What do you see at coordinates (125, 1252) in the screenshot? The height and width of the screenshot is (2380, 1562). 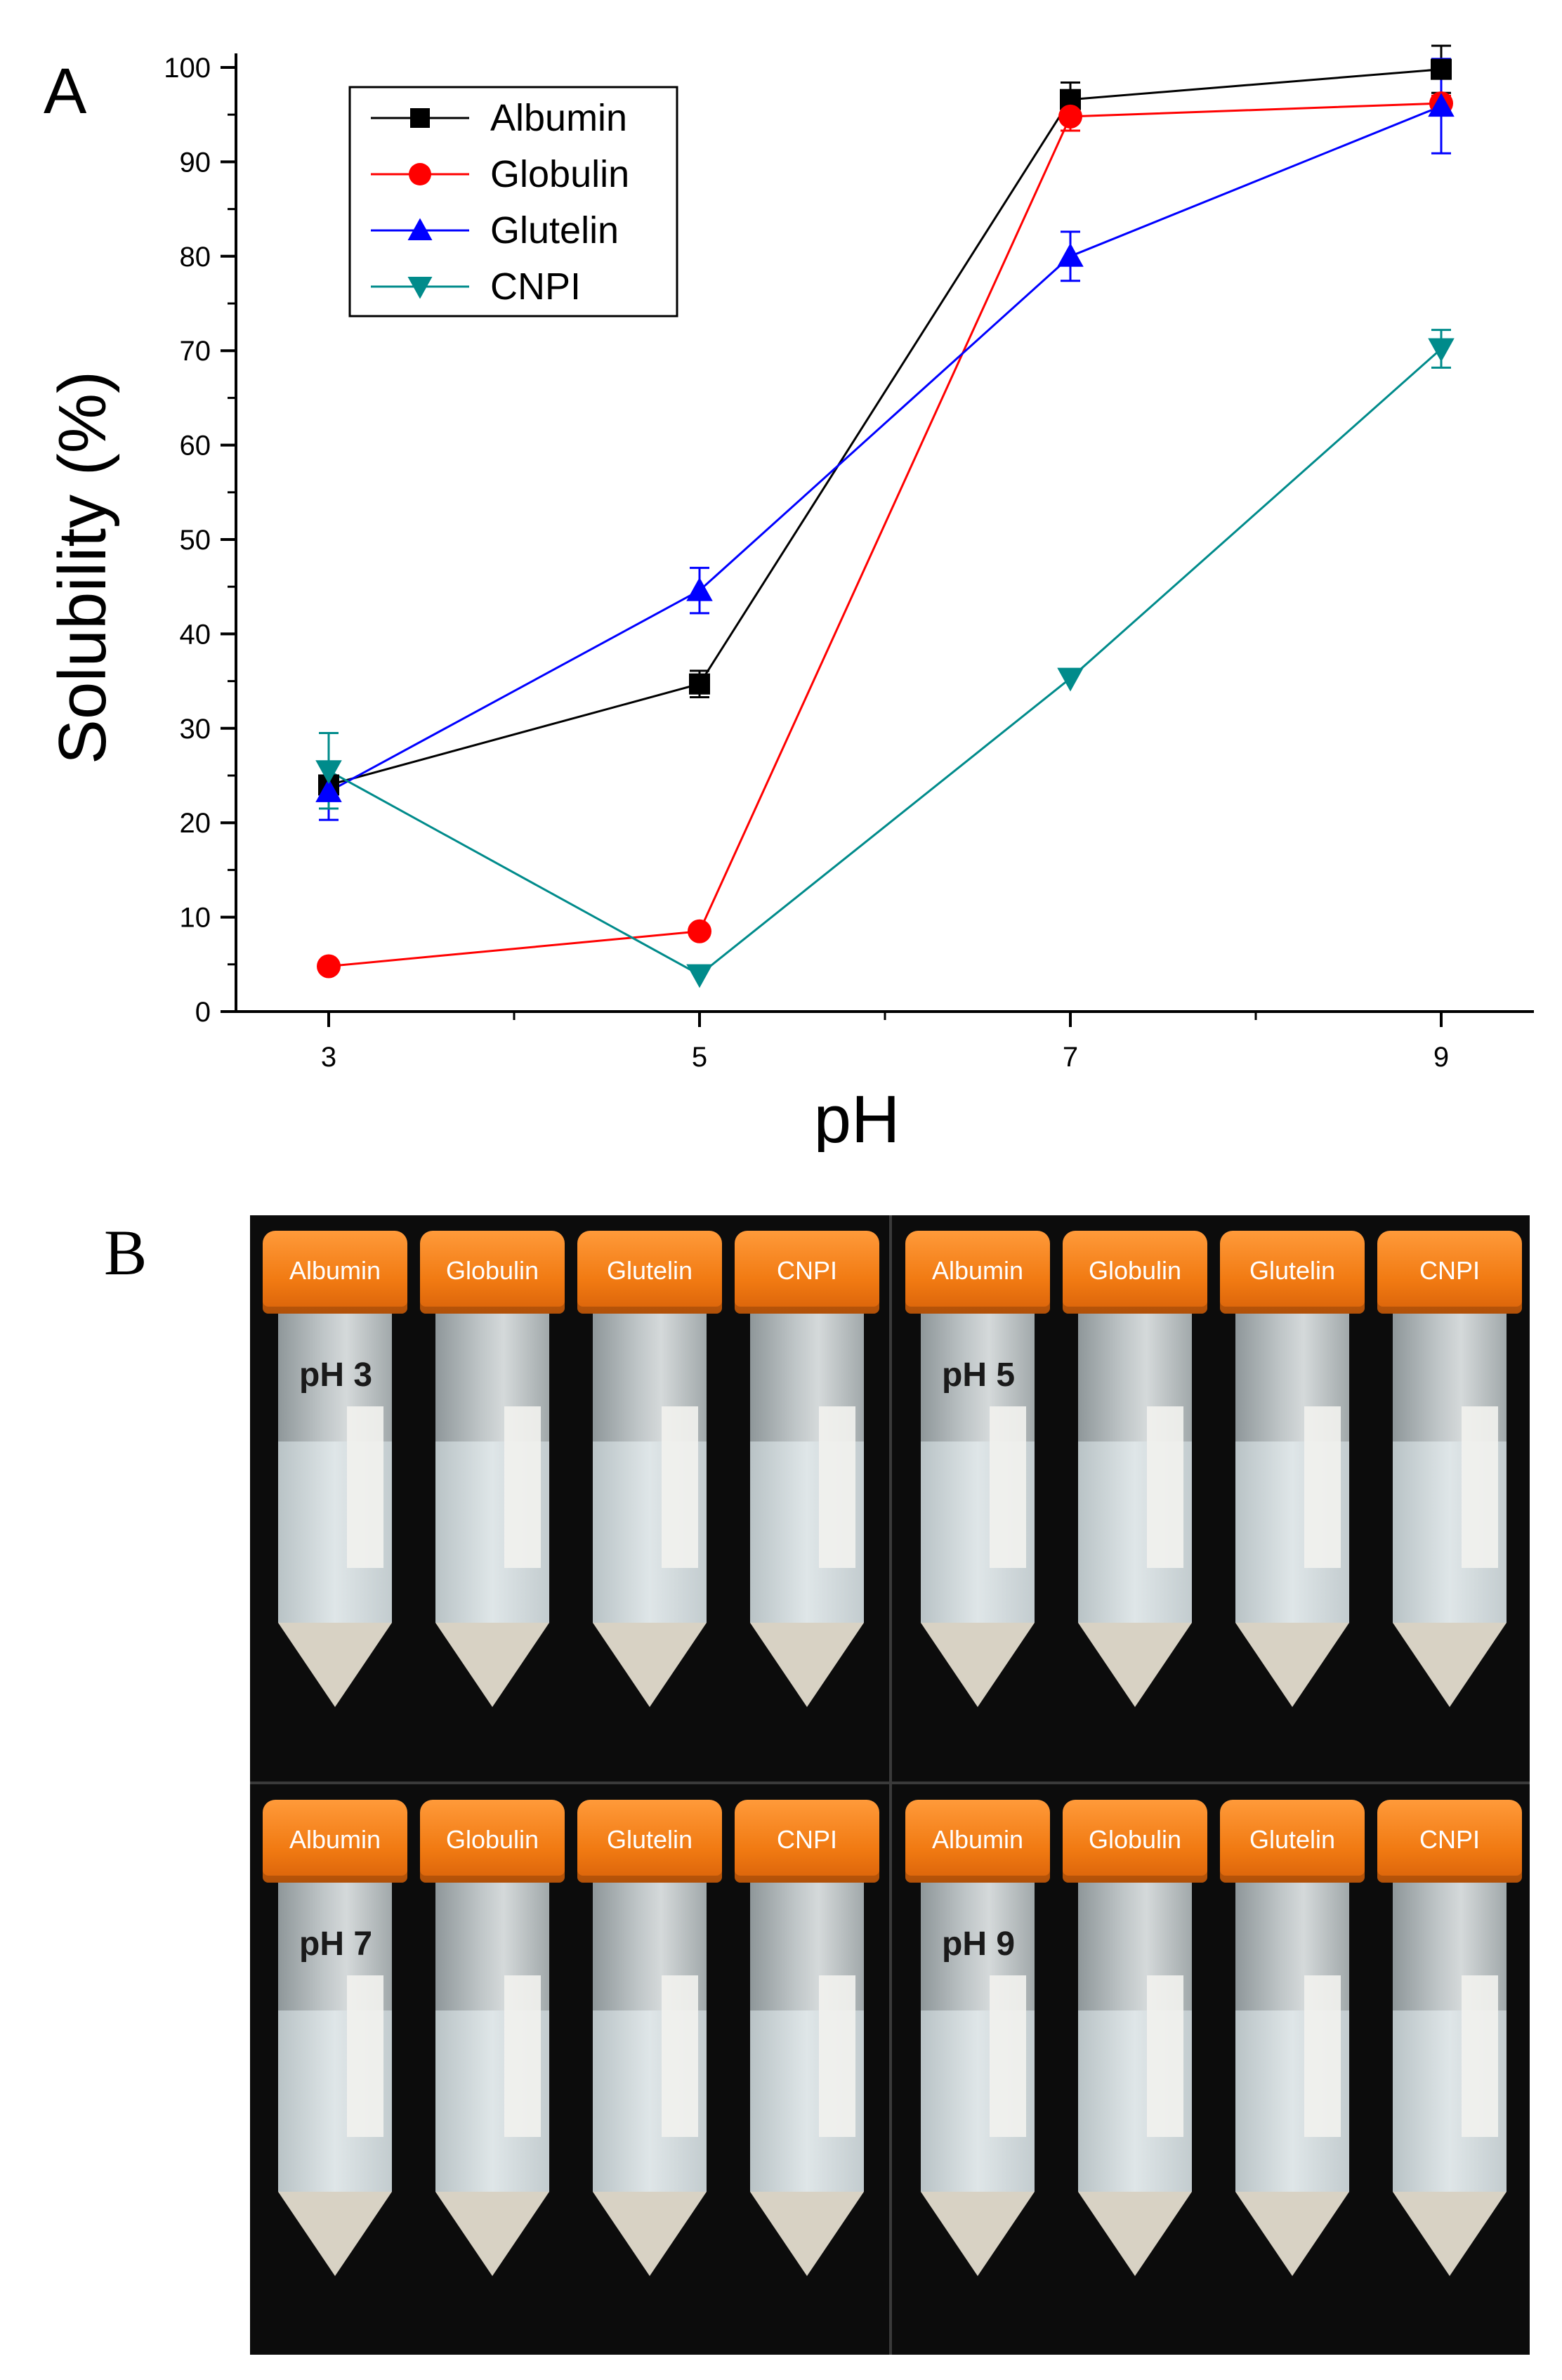 I see `panel-b-letter: B` at bounding box center [125, 1252].